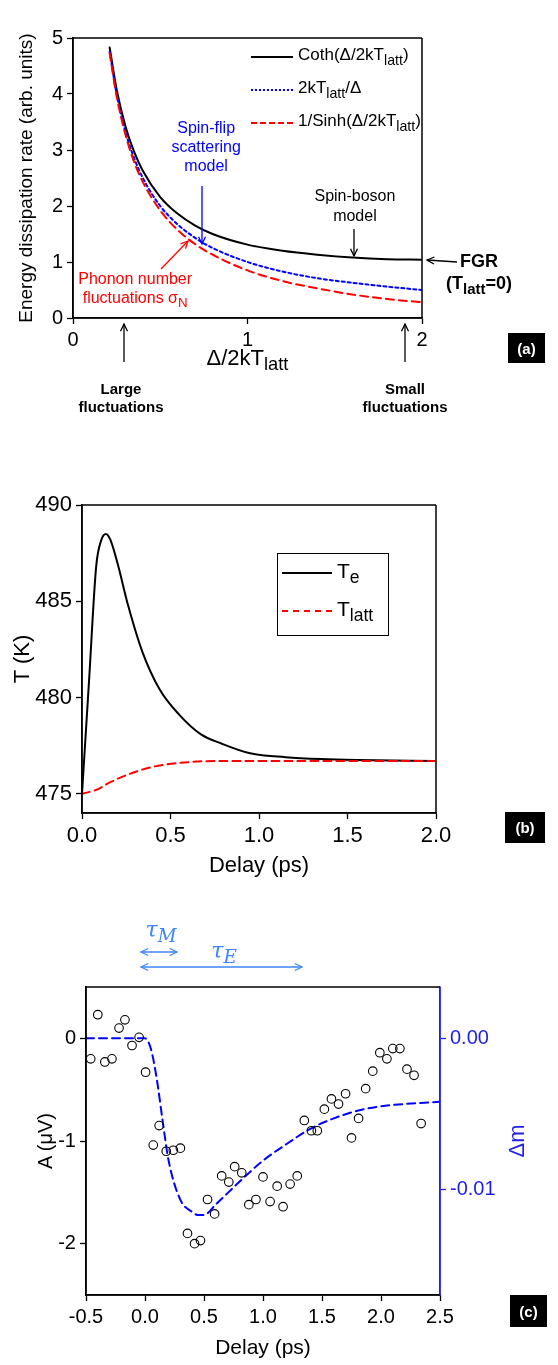 The height and width of the screenshot is (1365, 558). What do you see at coordinates (45, 1141) in the screenshot?
I see `y-axis-title: A (μV)` at bounding box center [45, 1141].